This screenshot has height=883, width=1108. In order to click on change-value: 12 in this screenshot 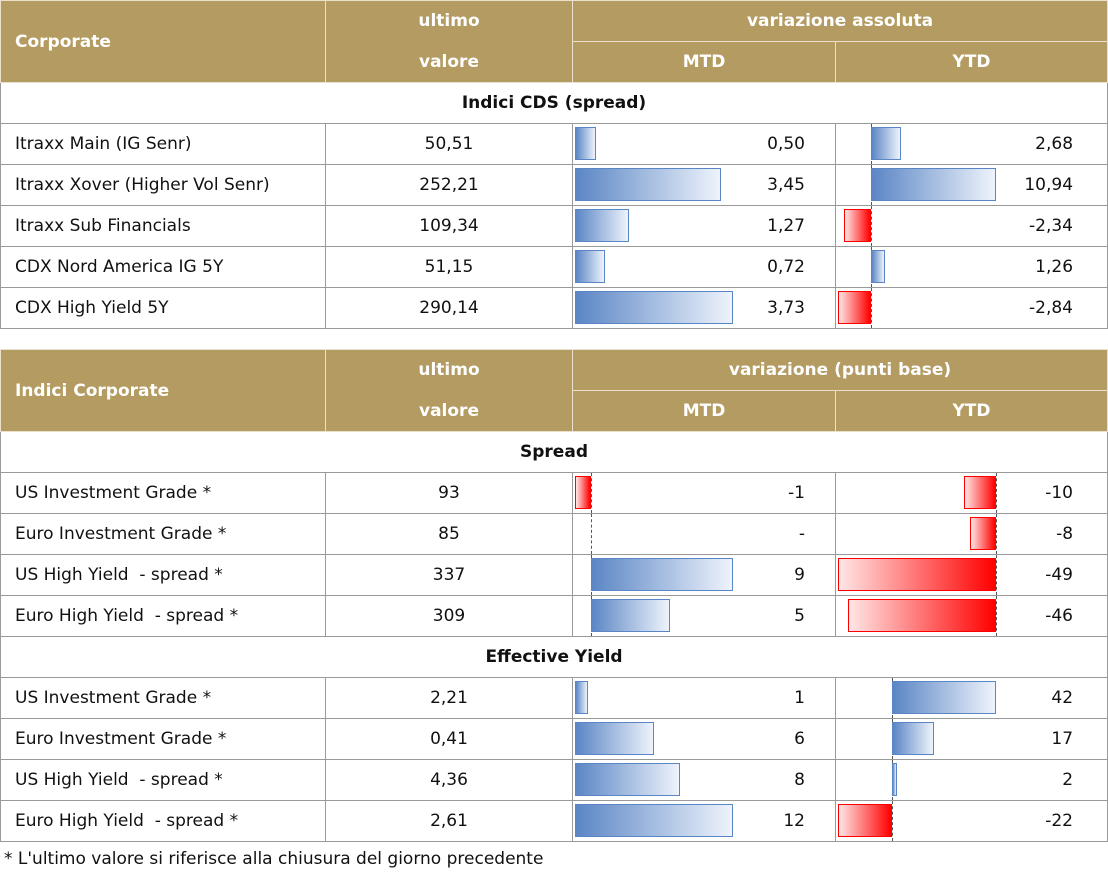, I will do `click(794, 821)`.